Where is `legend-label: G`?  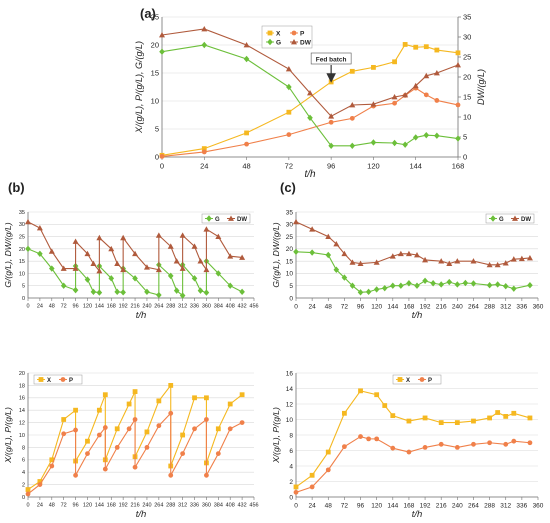 legend-label: G is located at coordinates (217, 220).